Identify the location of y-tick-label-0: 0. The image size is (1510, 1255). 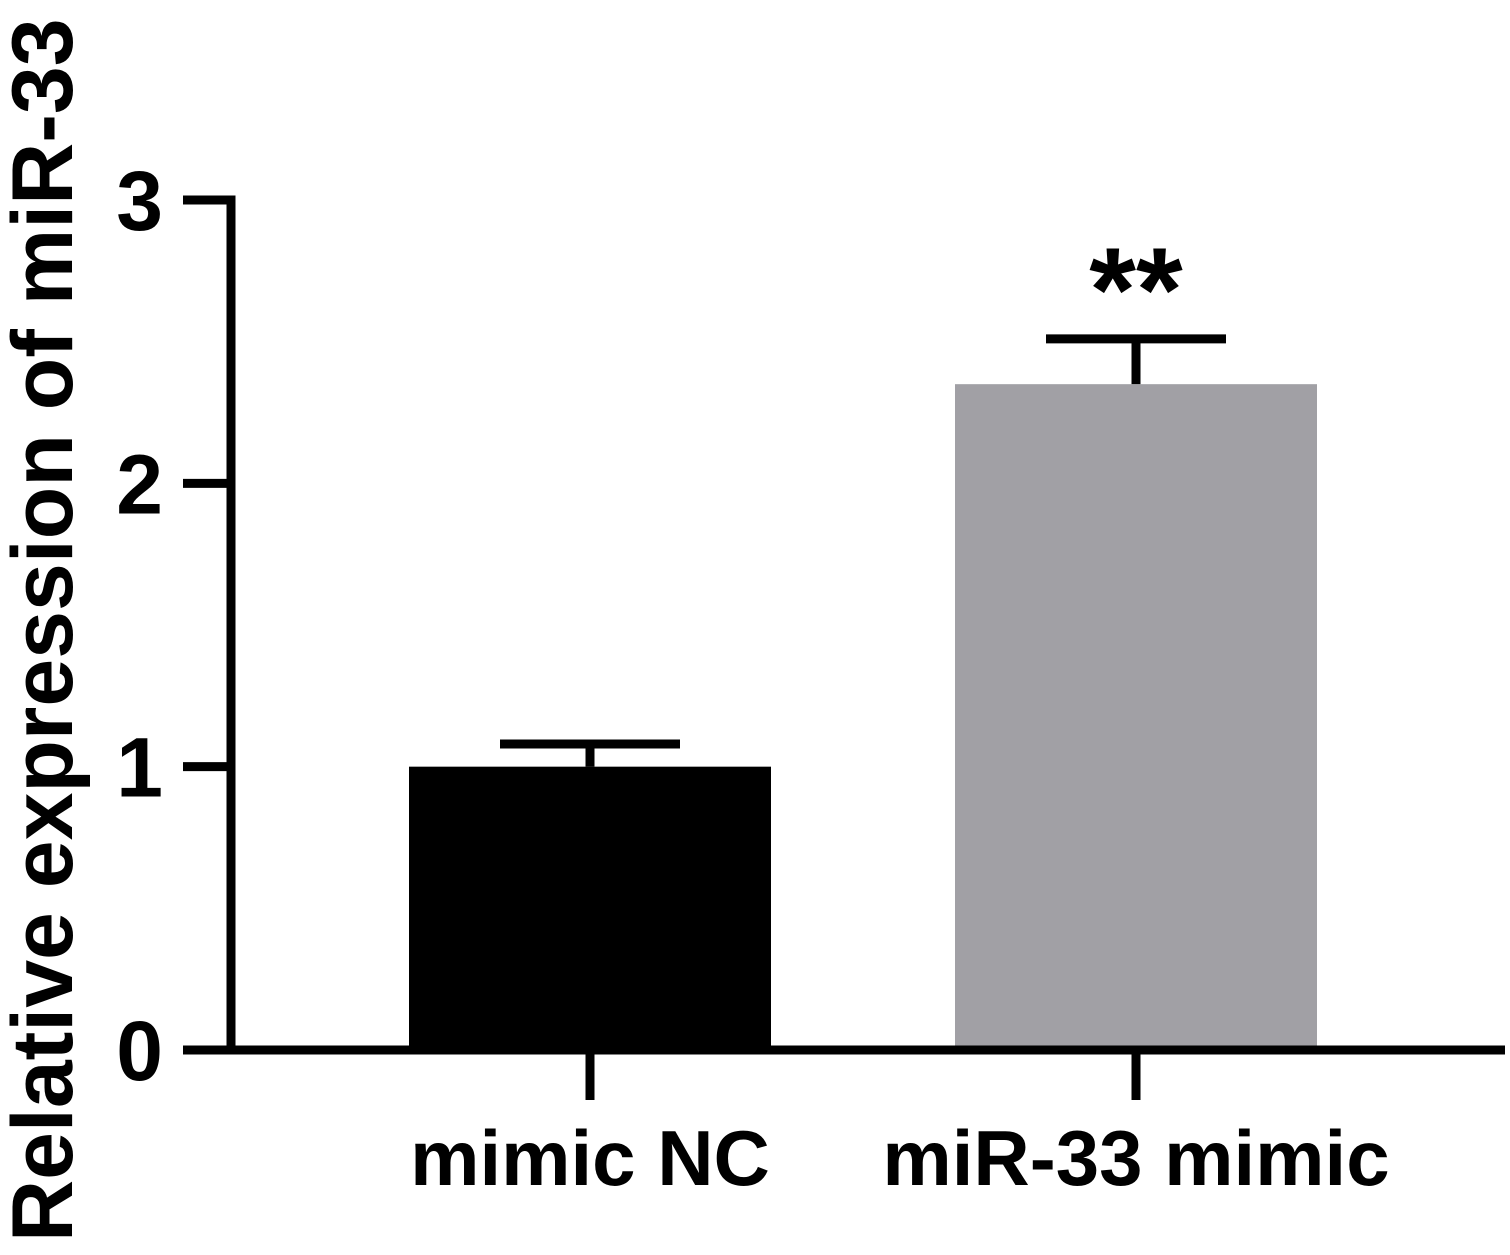
(139, 1051).